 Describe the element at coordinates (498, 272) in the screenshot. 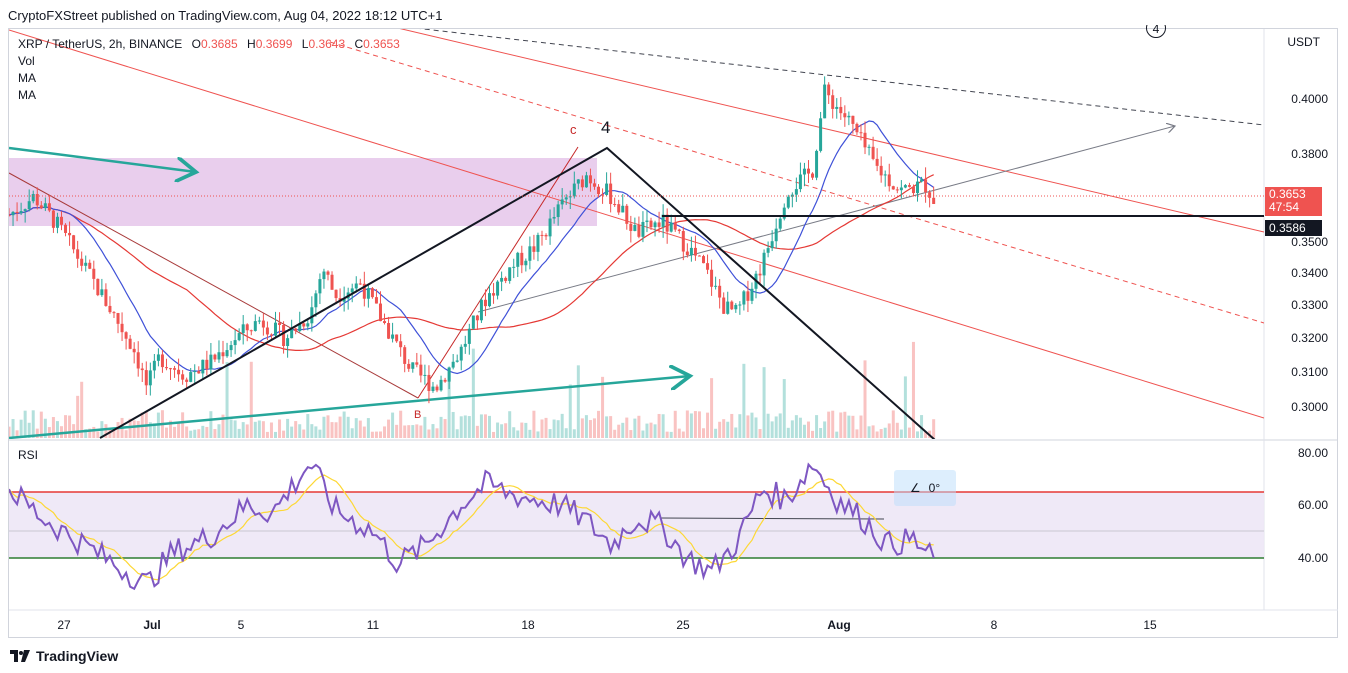

I see `b-to-c-line` at that location.